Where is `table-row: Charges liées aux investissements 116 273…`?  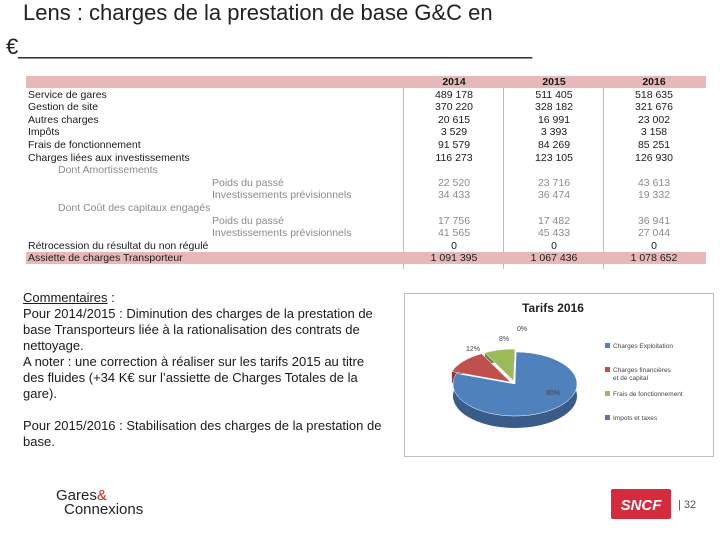 table-row: Charges liées aux investissements 116 273… is located at coordinates (366, 158).